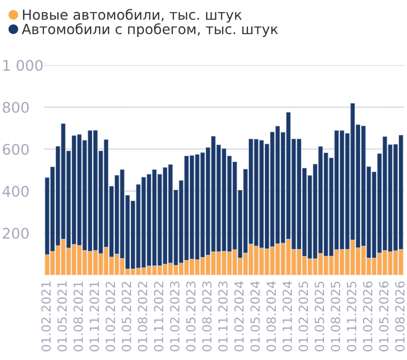 The width and height of the screenshot is (407, 360). I want to click on y-tick-label: 800, so click(15, 107).